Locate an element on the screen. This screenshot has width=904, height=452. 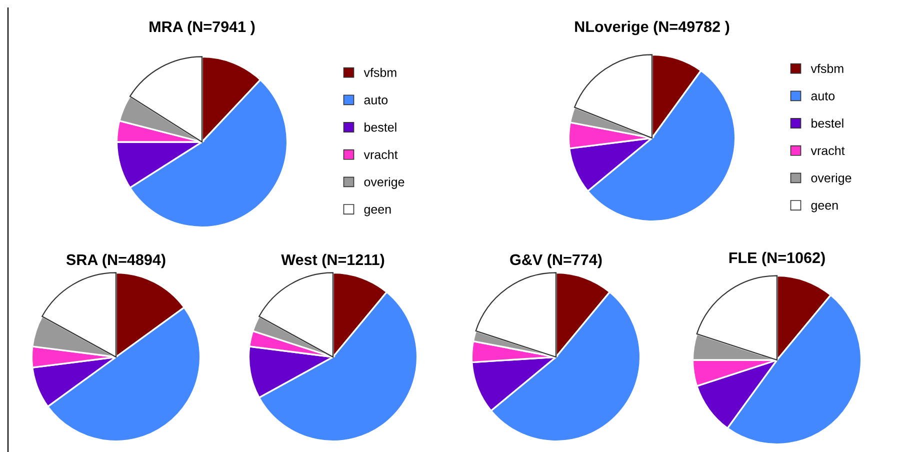
chart-title: FLE (N=1062) is located at coordinates (777, 259).